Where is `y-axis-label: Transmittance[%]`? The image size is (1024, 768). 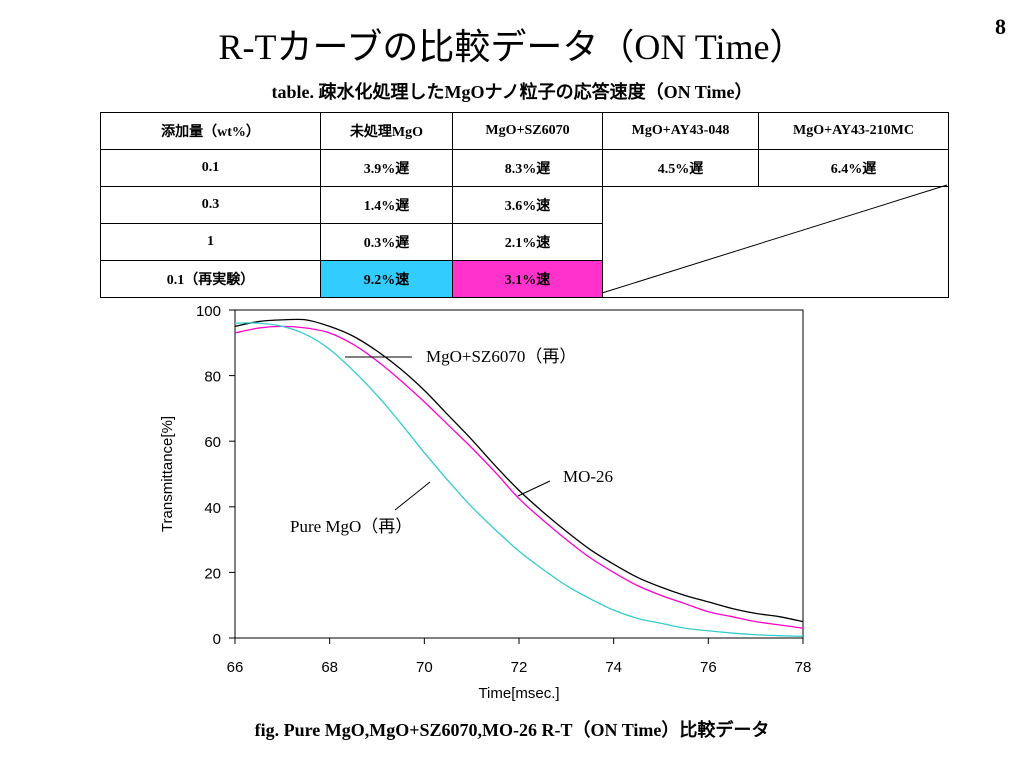 y-axis-label: Transmittance[%] is located at coordinates (167, 474).